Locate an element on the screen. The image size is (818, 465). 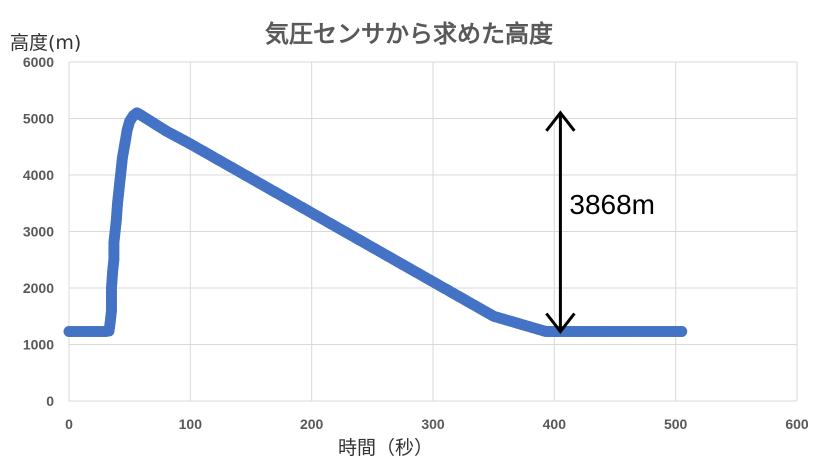
x-axis-label: 時間（秒） is located at coordinates (386, 448).